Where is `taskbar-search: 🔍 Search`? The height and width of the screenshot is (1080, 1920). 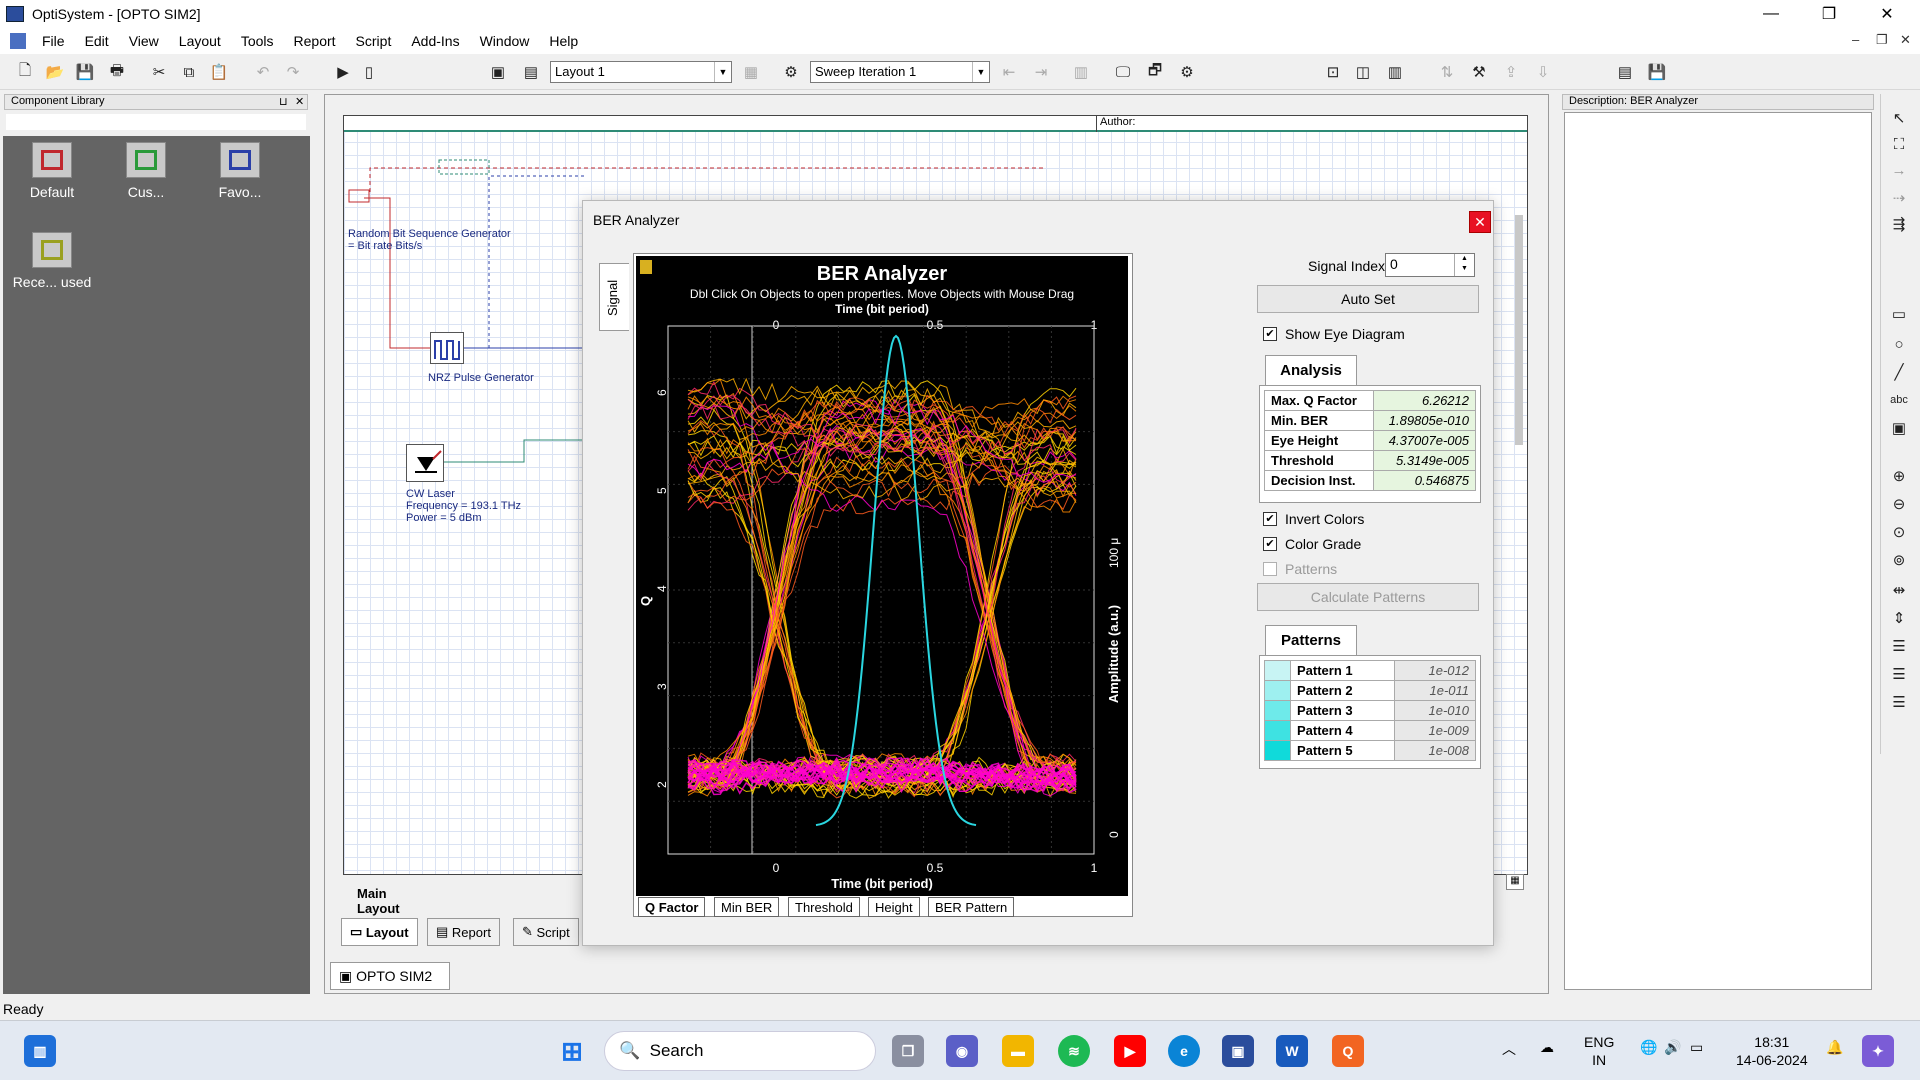 taskbar-search: 🔍 Search is located at coordinates (740, 1051).